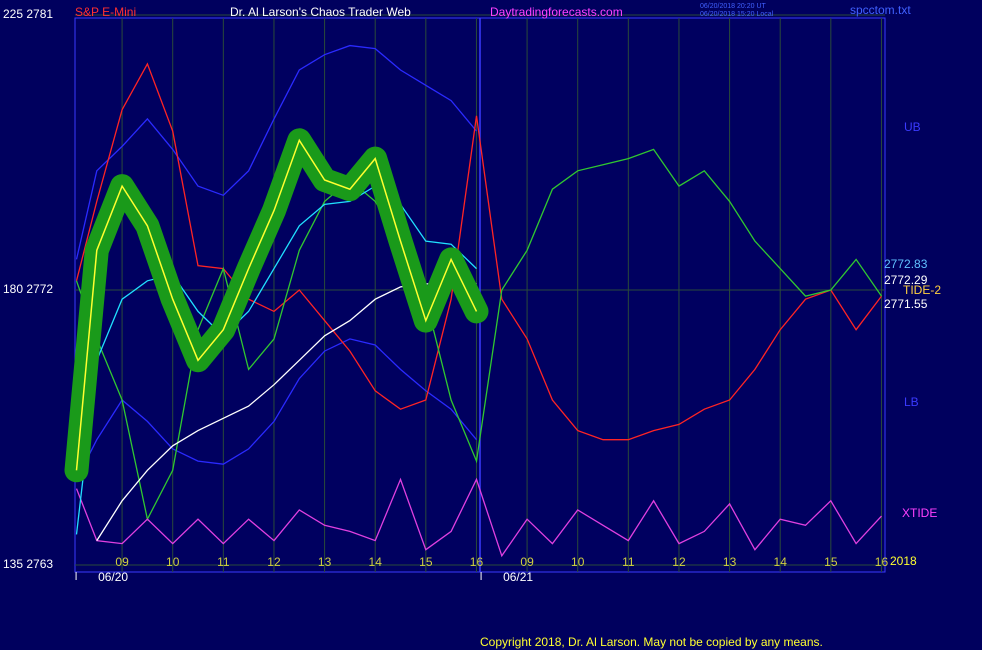 The height and width of the screenshot is (650, 982). Describe the element at coordinates (28, 564) in the screenshot. I see `y-tick-label: 135 2763` at that location.